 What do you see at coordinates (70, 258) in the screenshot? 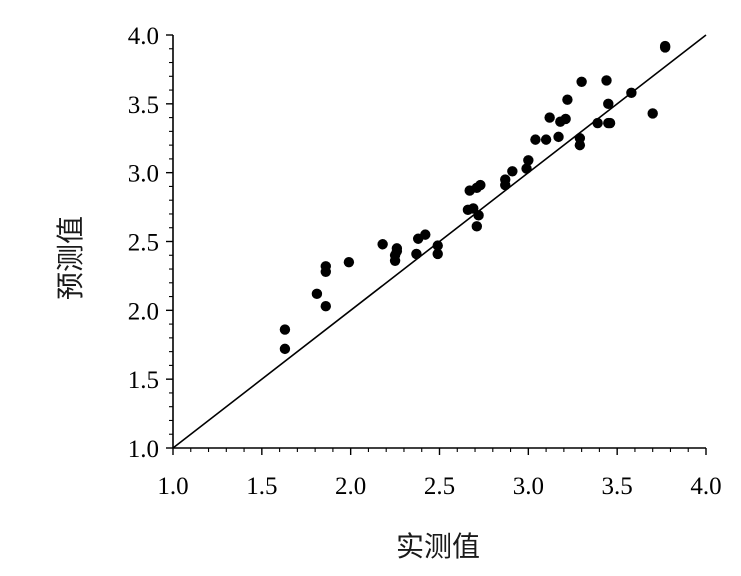
I see `y-axis-title: 预测值` at bounding box center [70, 258].